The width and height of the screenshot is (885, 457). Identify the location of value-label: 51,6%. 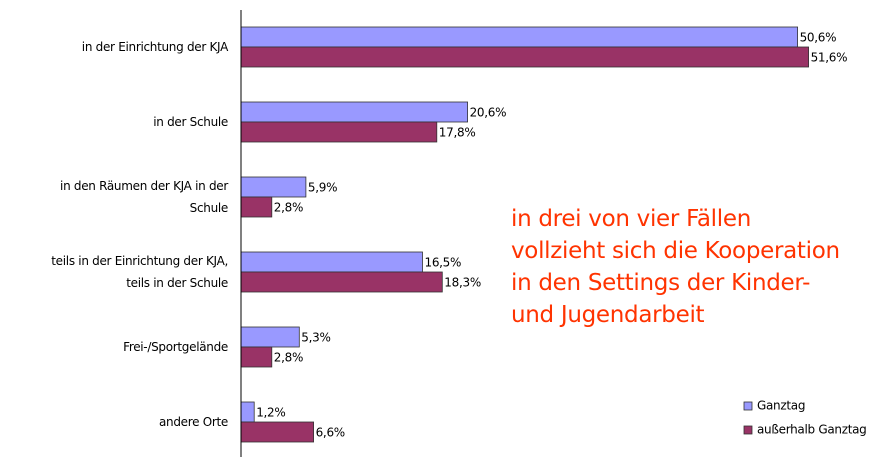
(829, 58).